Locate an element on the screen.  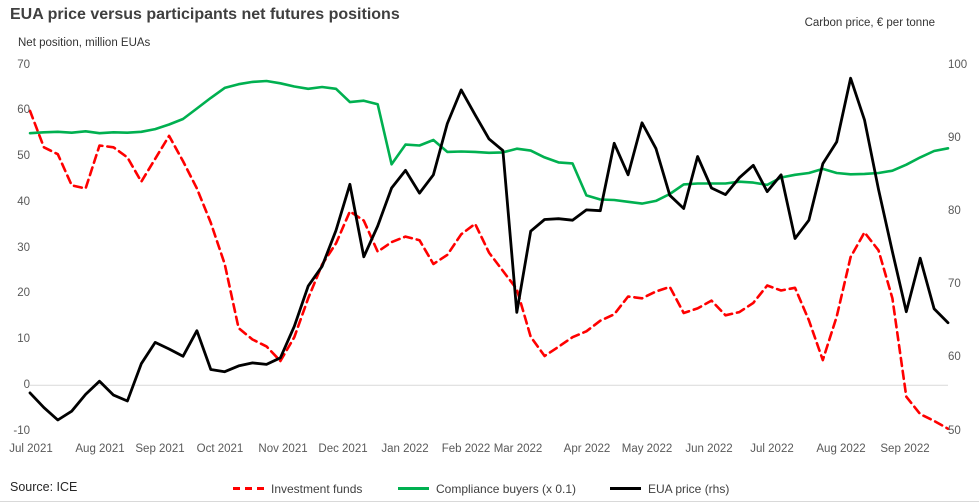
left-axis-tick: 60 is located at coordinates (23, 110).